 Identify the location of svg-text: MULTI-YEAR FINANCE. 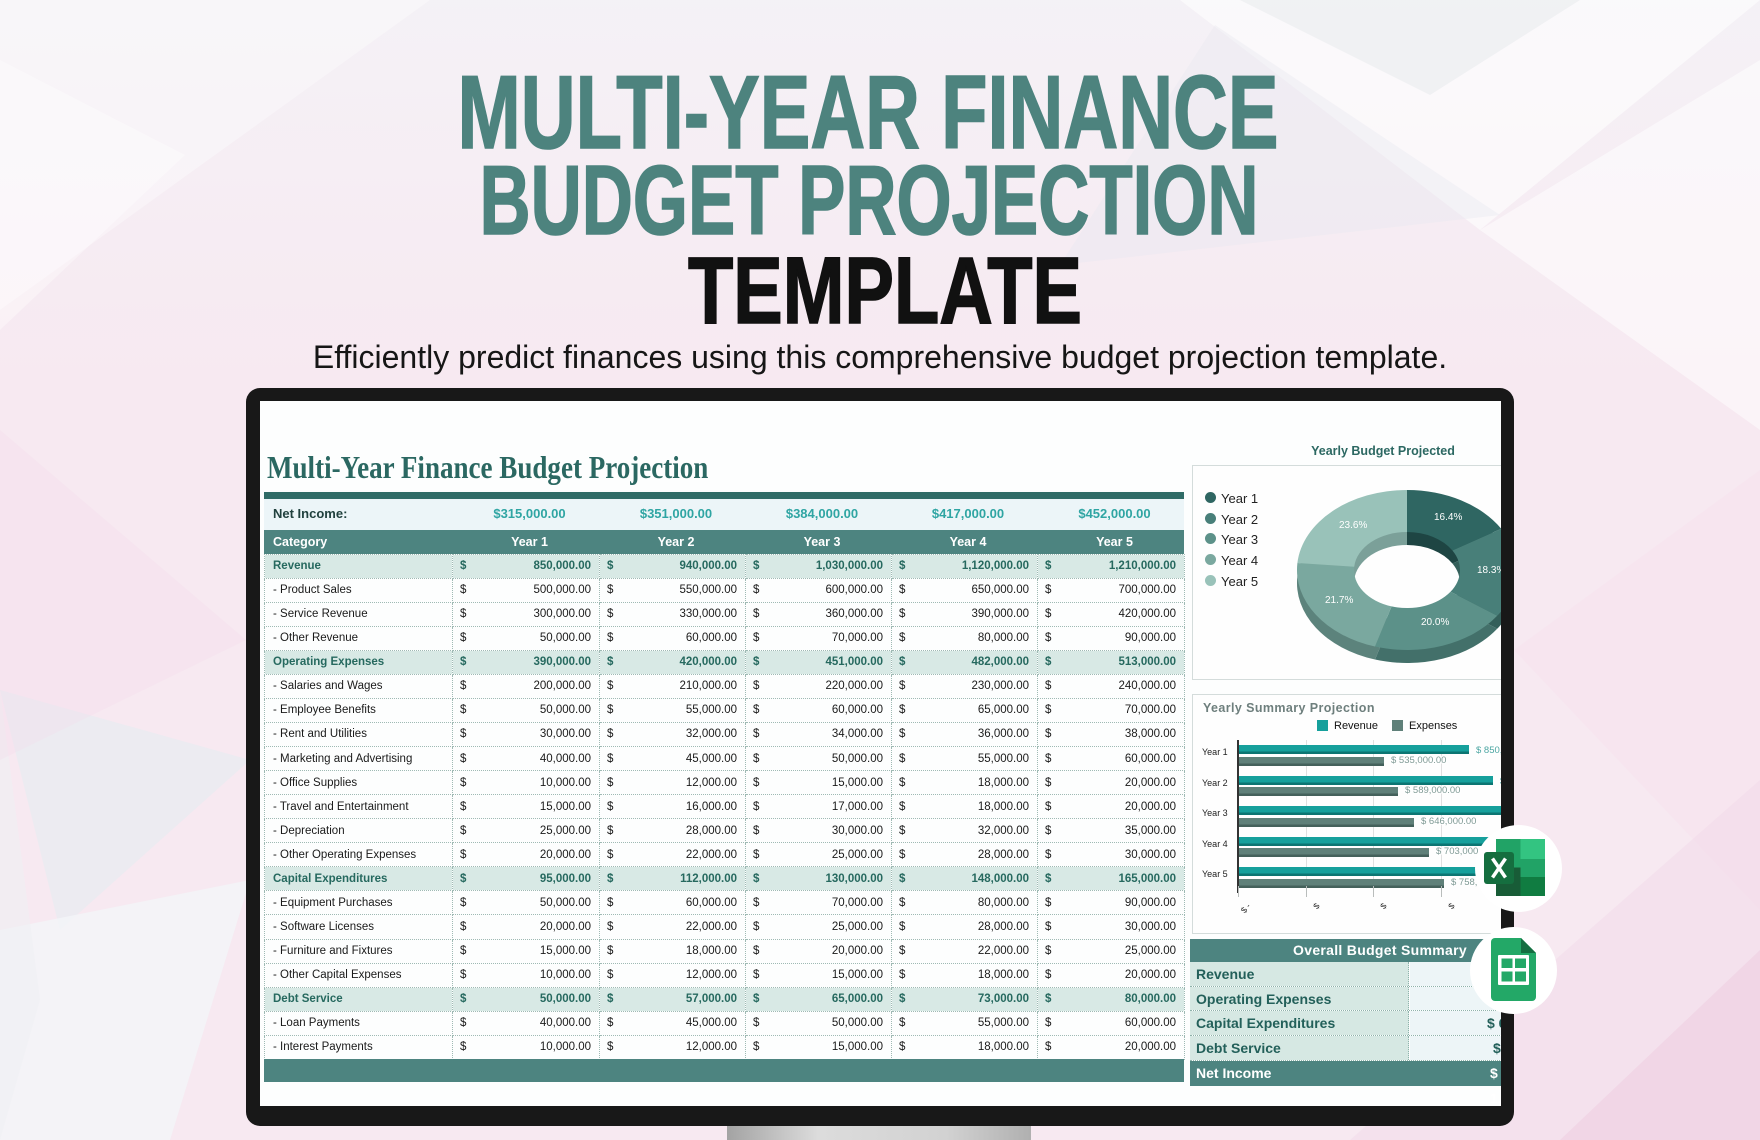
(868, 113).